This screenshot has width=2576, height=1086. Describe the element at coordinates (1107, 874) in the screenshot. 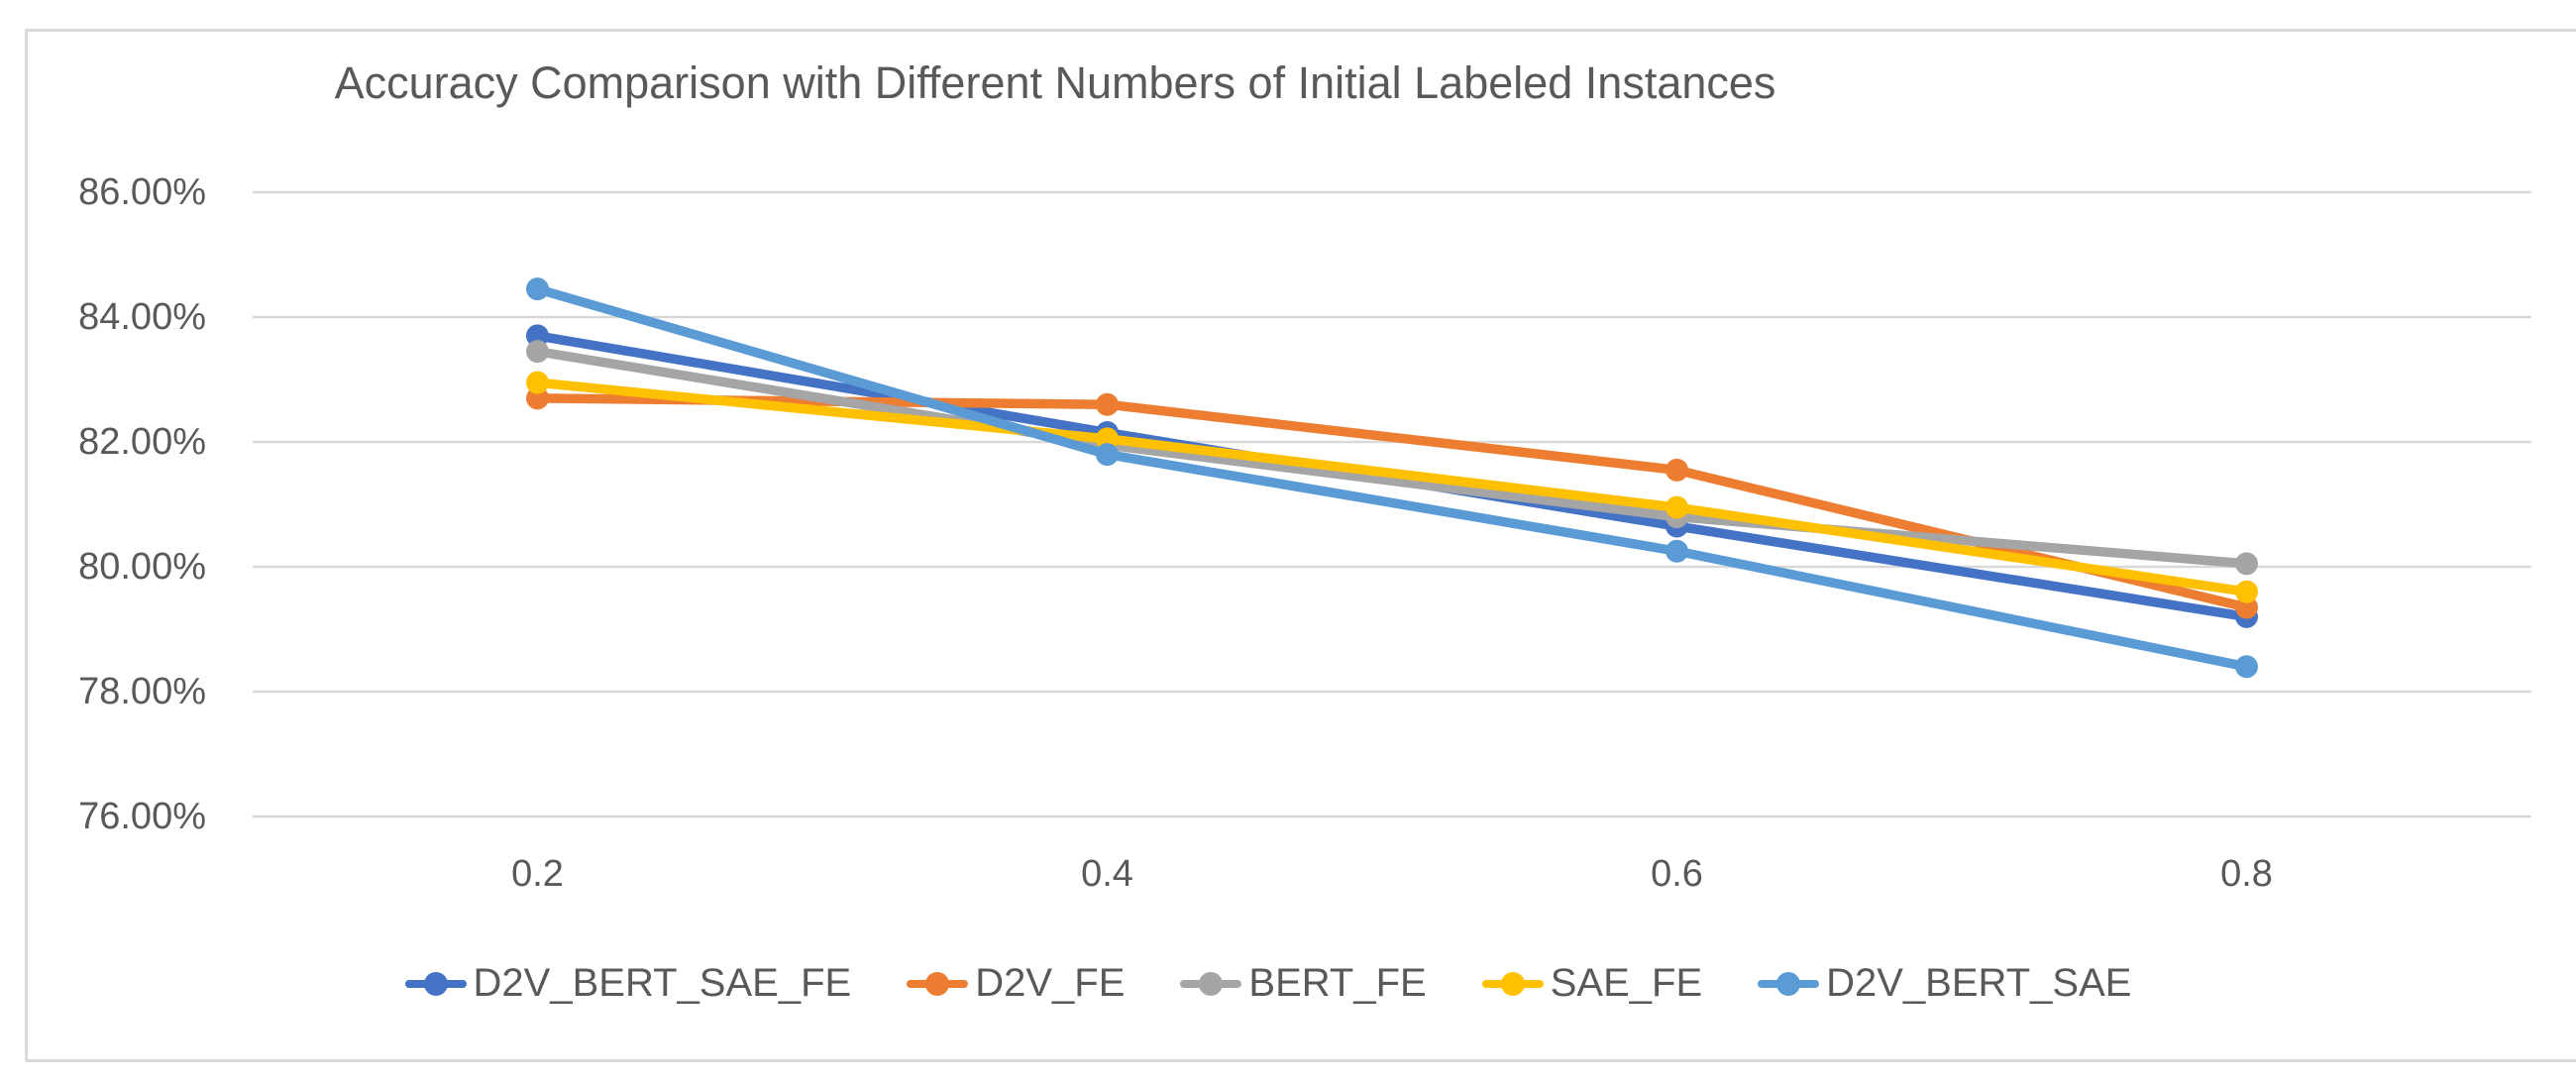

I see `x-tick-label: 0.4` at that location.